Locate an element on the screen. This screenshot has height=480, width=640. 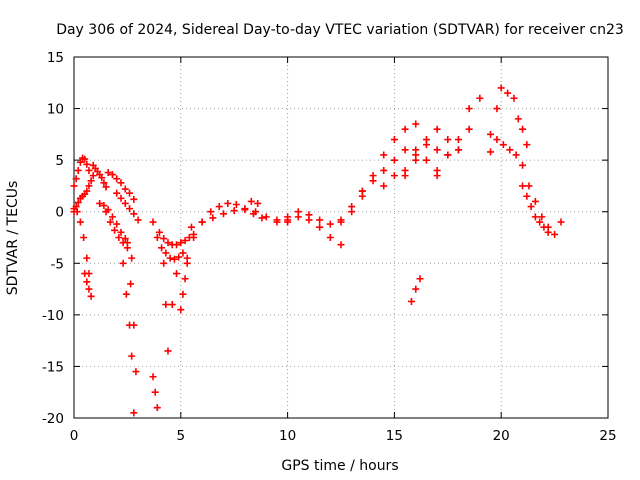
y-tick-label: 10 is located at coordinates (55, 110).